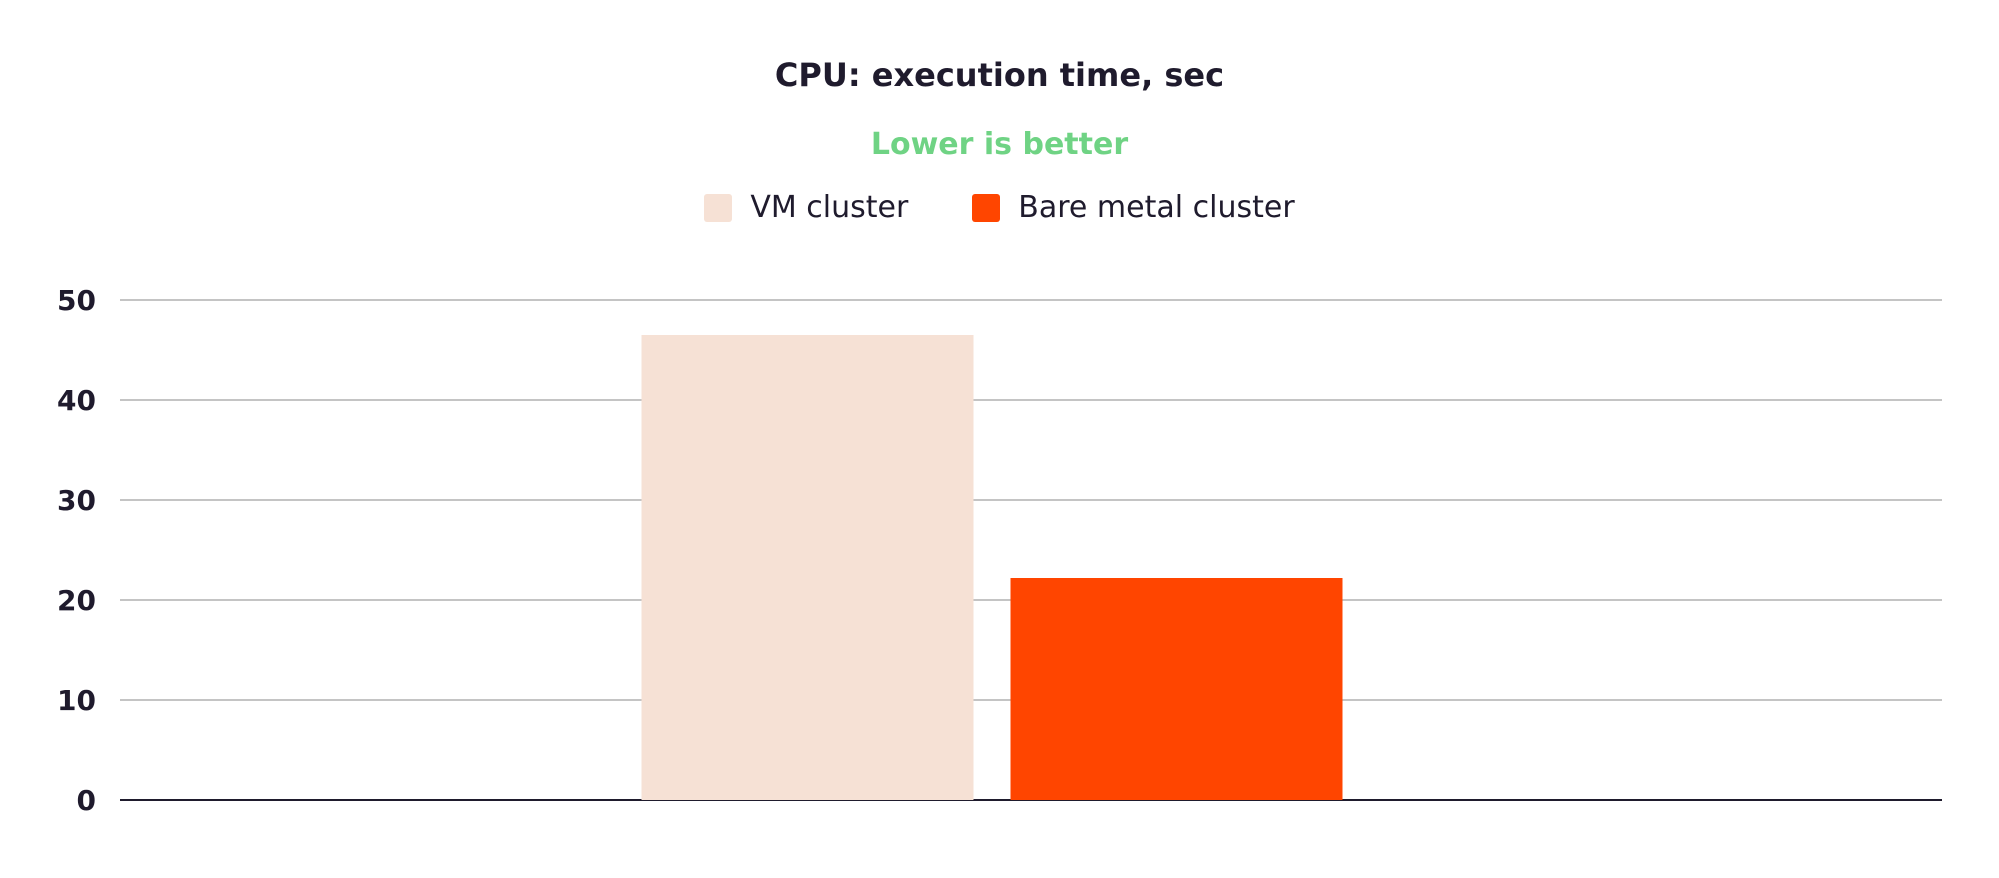 This screenshot has width=1999, height=878. What do you see at coordinates (76, 600) in the screenshot?
I see `y-tick-label: 20` at bounding box center [76, 600].